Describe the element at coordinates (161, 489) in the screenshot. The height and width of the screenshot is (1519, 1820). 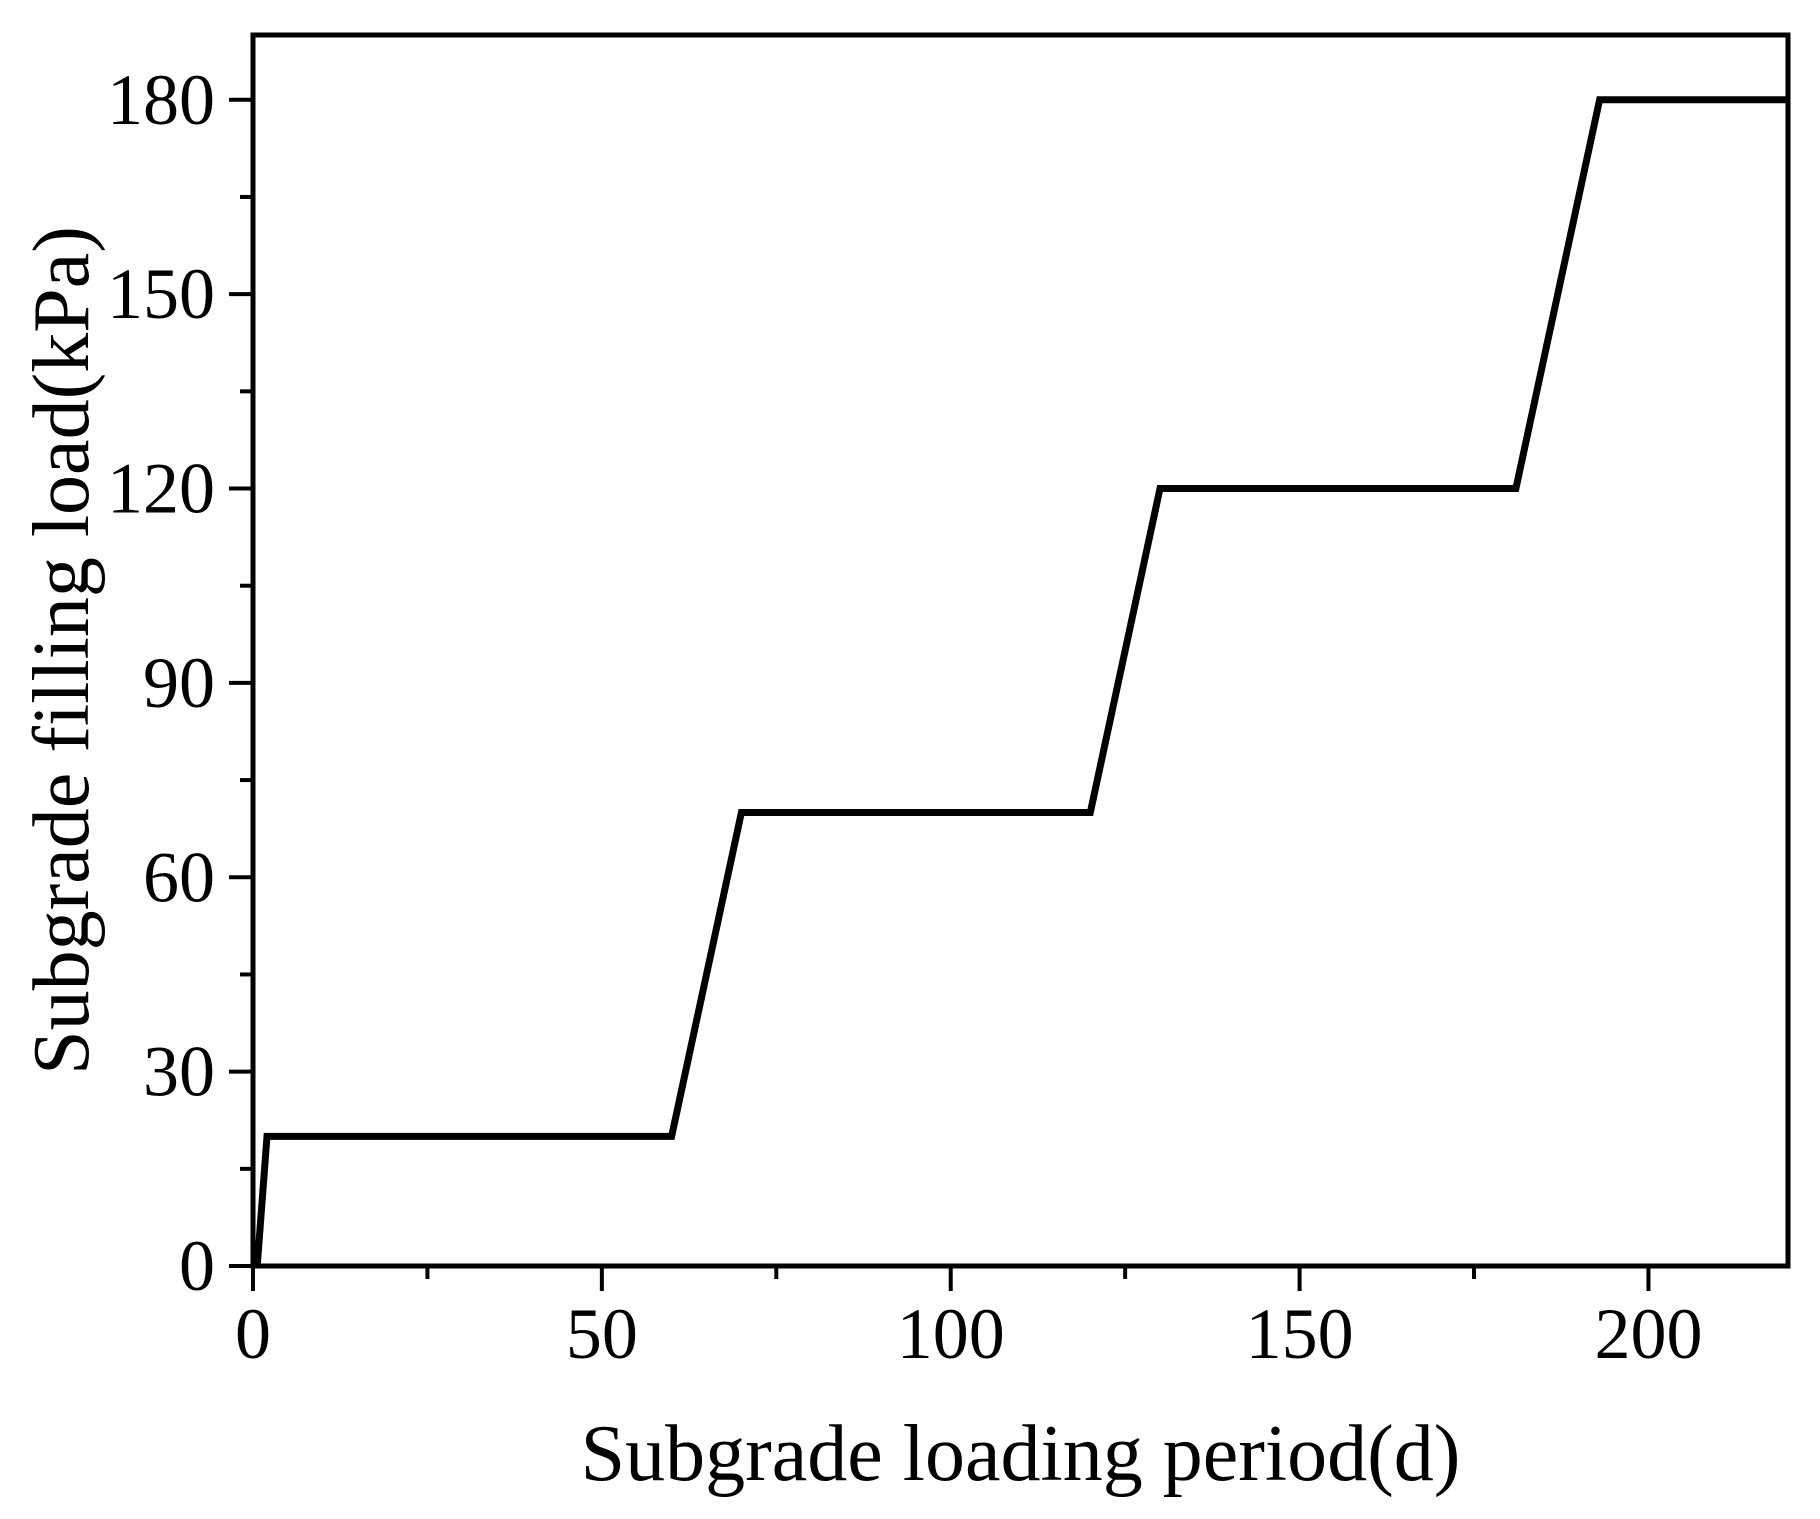
I see `y-tick-label: 120` at that location.